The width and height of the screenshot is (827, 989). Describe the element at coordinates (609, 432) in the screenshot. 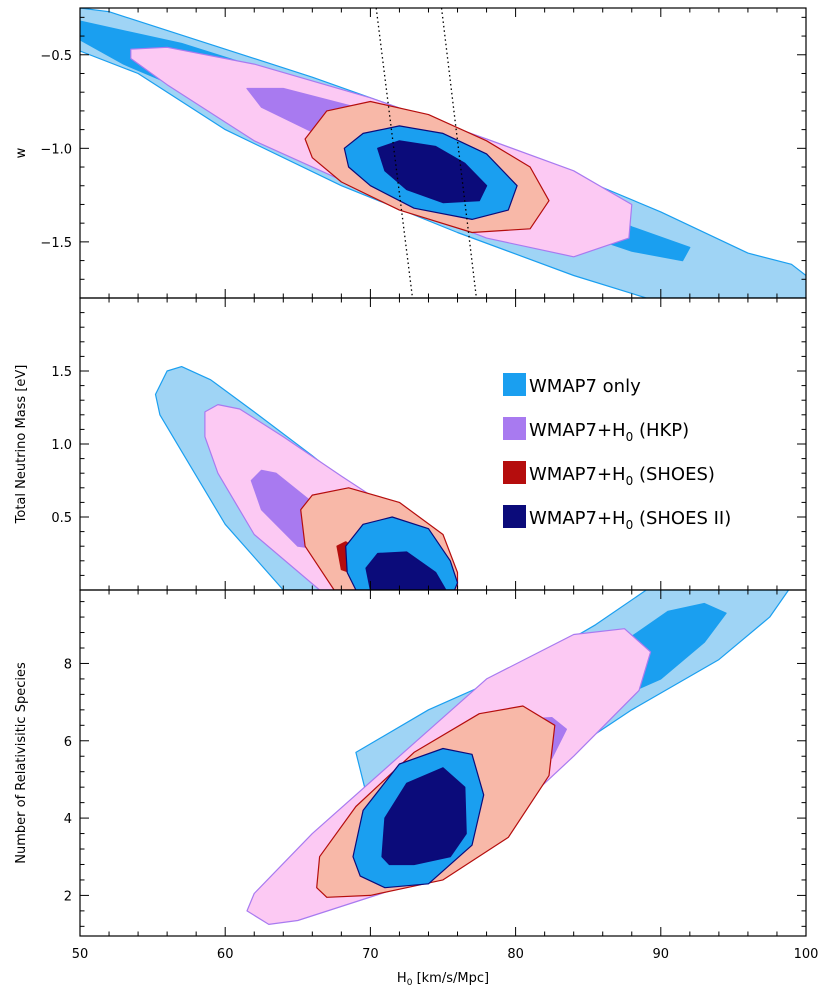

I see `legend-label: WMAP7+H0 (HKP)` at that location.